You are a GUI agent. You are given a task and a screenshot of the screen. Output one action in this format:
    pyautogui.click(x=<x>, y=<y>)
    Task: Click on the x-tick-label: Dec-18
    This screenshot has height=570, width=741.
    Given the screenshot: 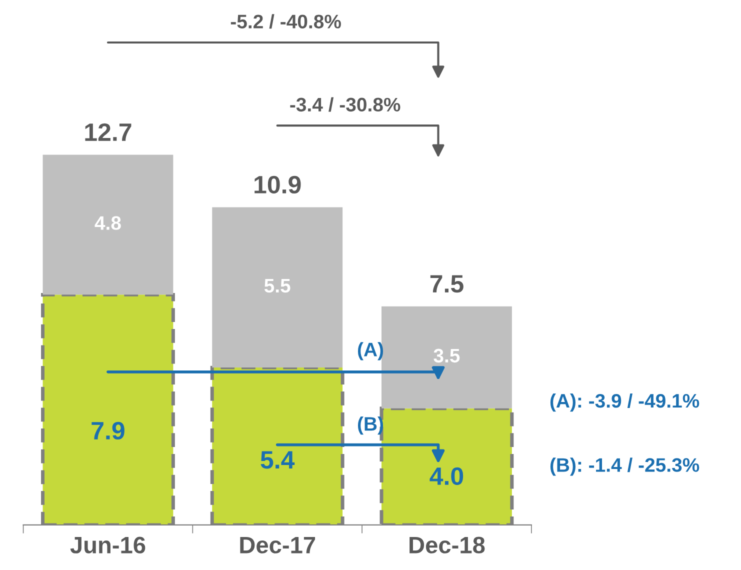 What is the action you would take?
    pyautogui.click(x=447, y=545)
    